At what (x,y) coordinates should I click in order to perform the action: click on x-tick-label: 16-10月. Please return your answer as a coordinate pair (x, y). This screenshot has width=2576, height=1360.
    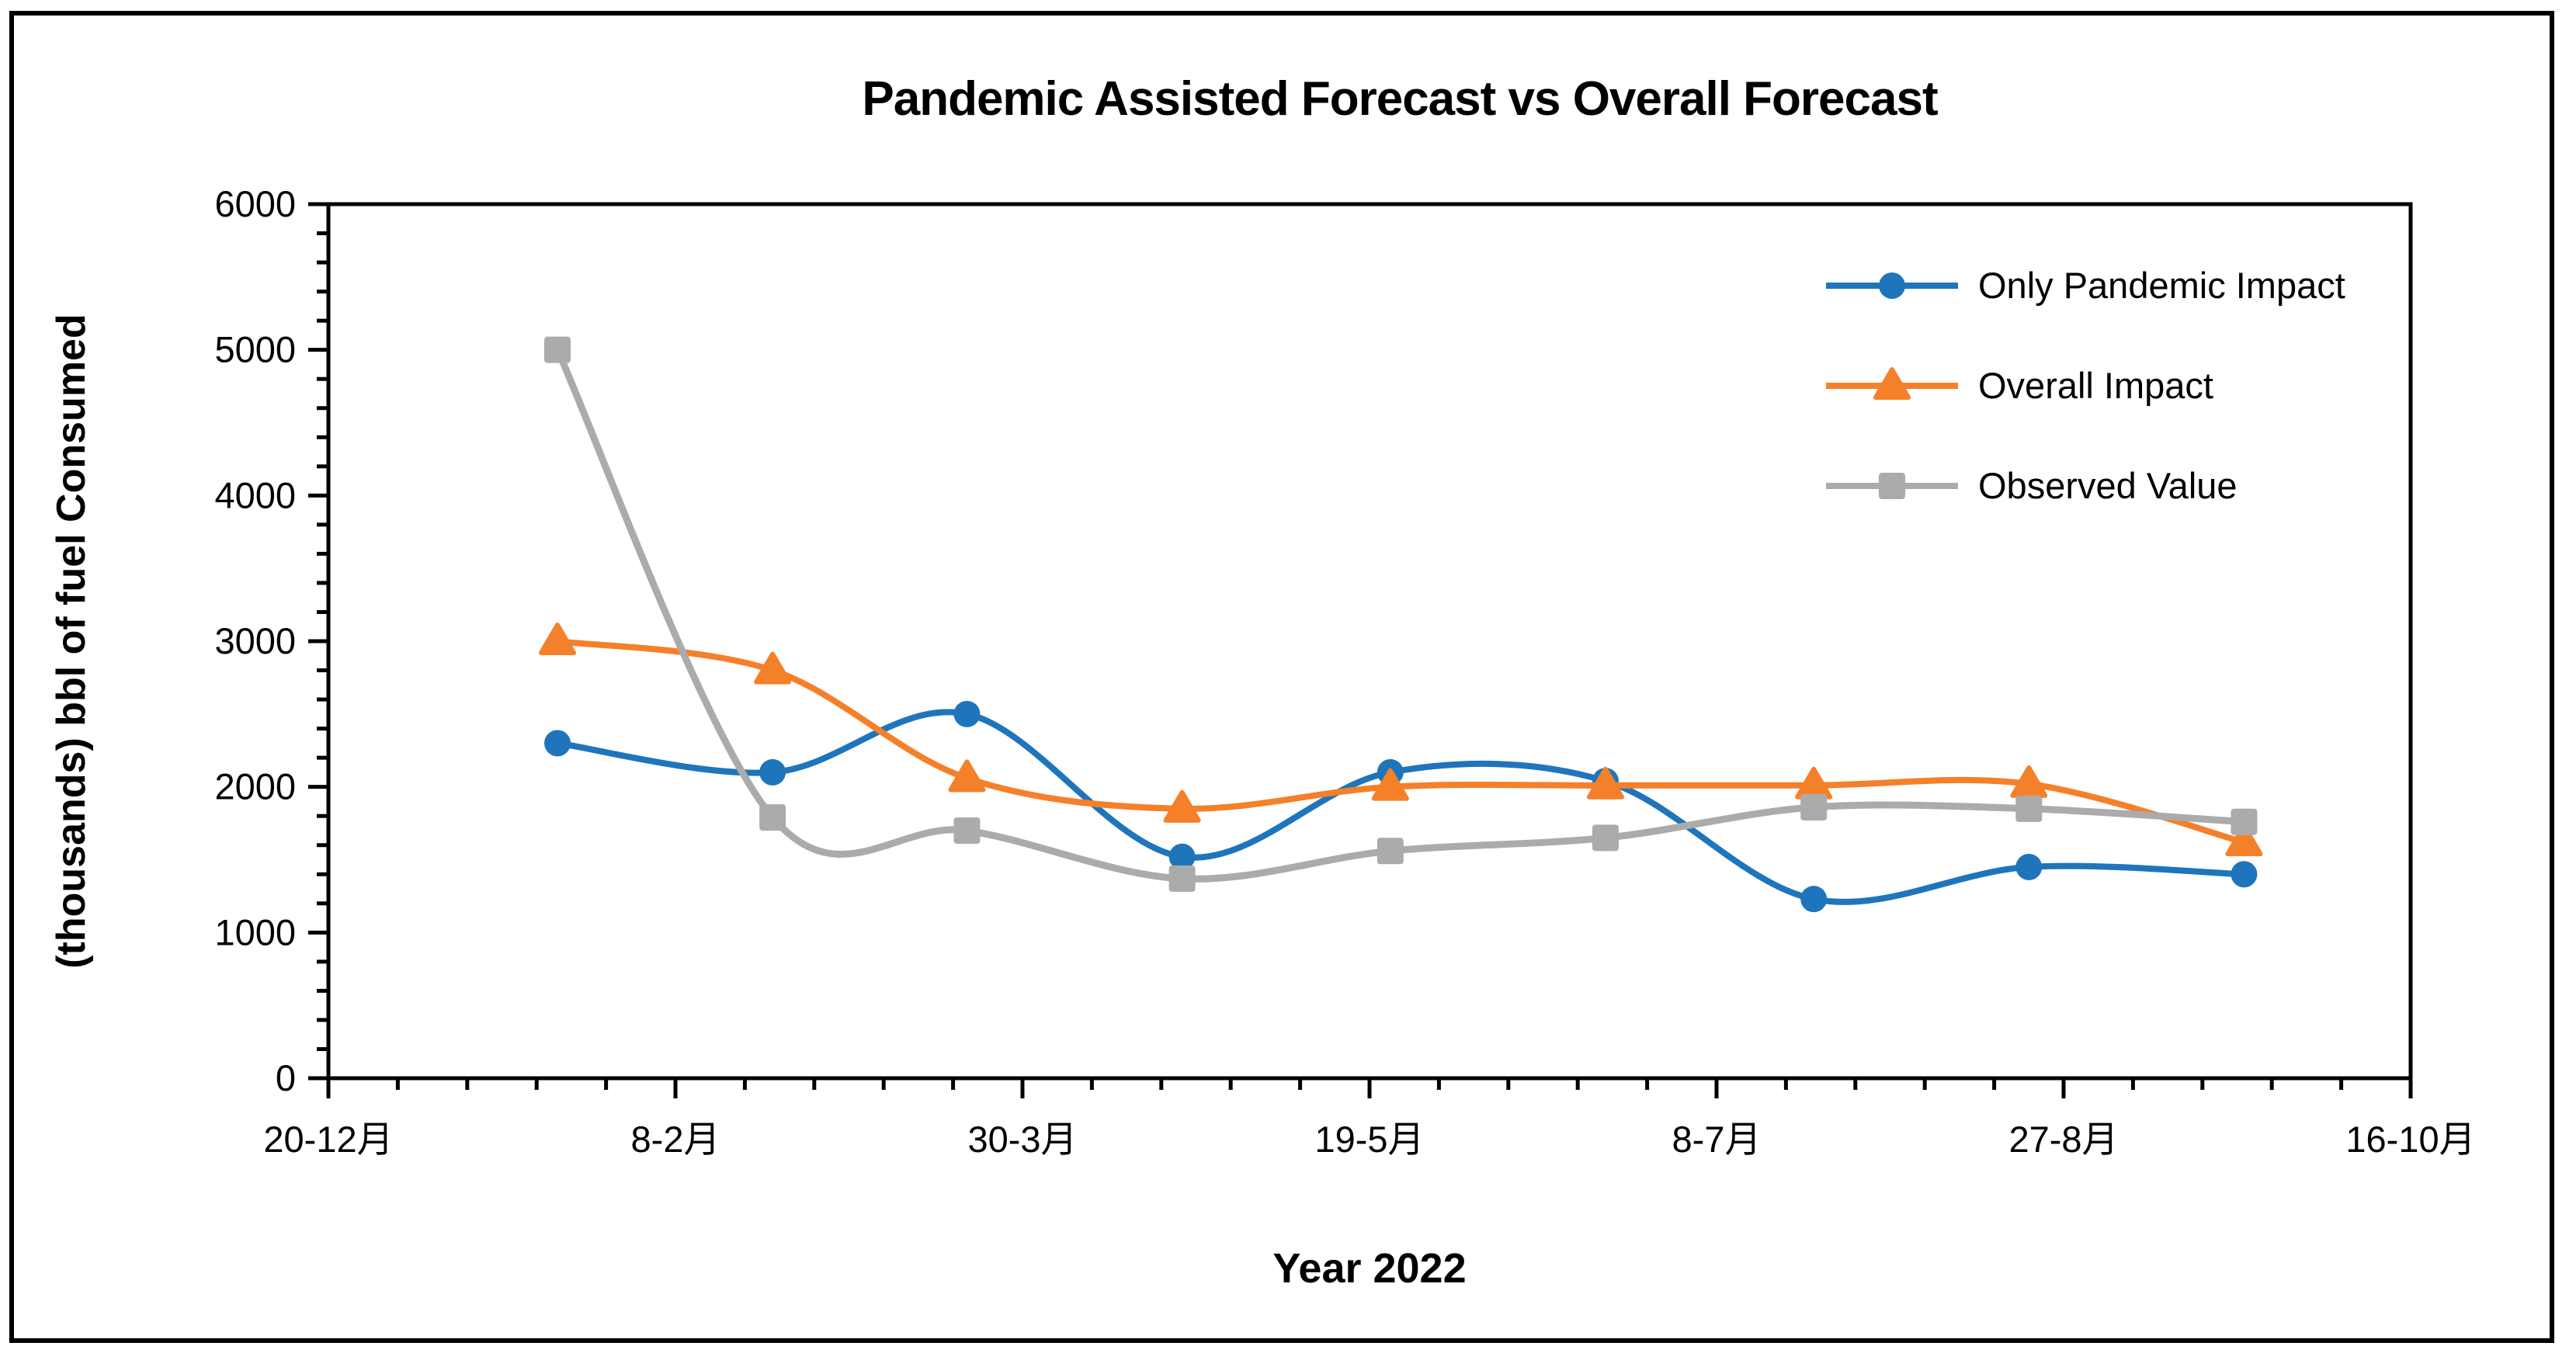
    Looking at the image, I should click on (2410, 1139).